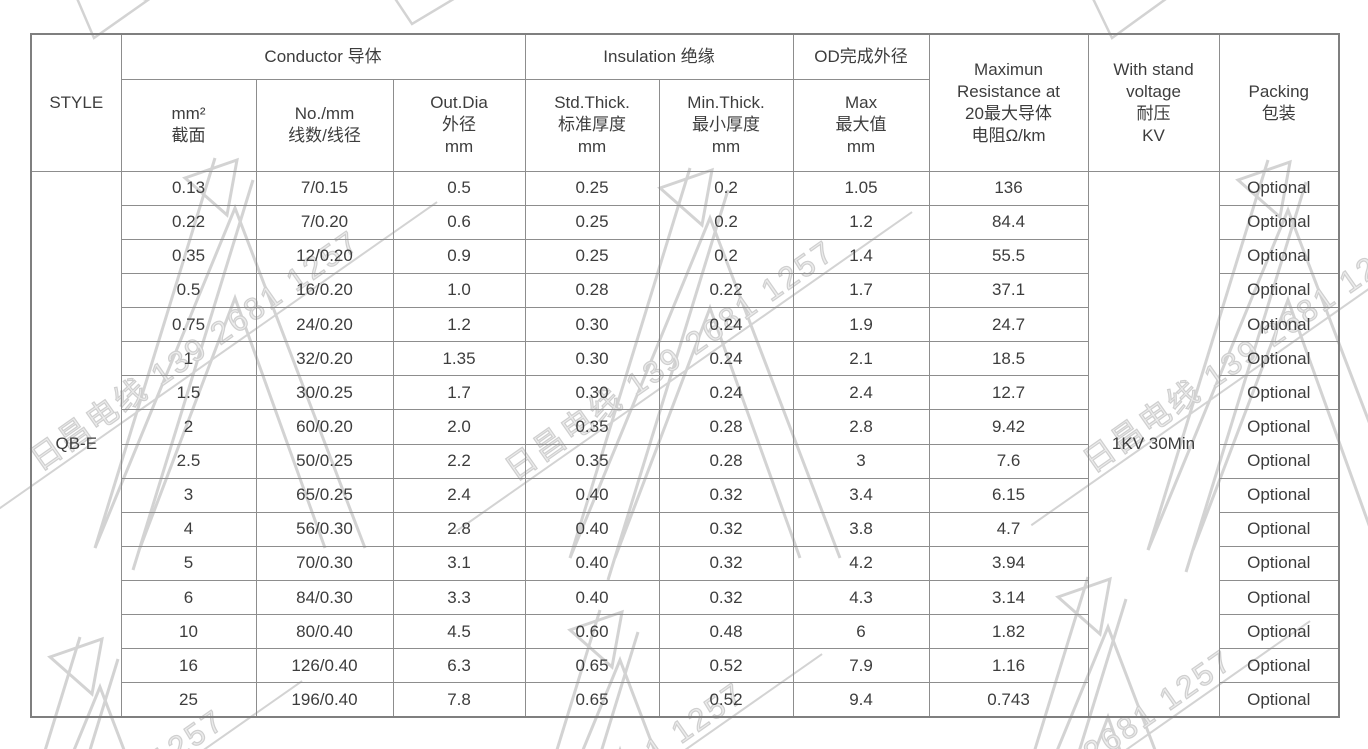 The height and width of the screenshot is (749, 1368). Describe the element at coordinates (726, 393) in the screenshot. I see `table-cell: 0.24` at that location.